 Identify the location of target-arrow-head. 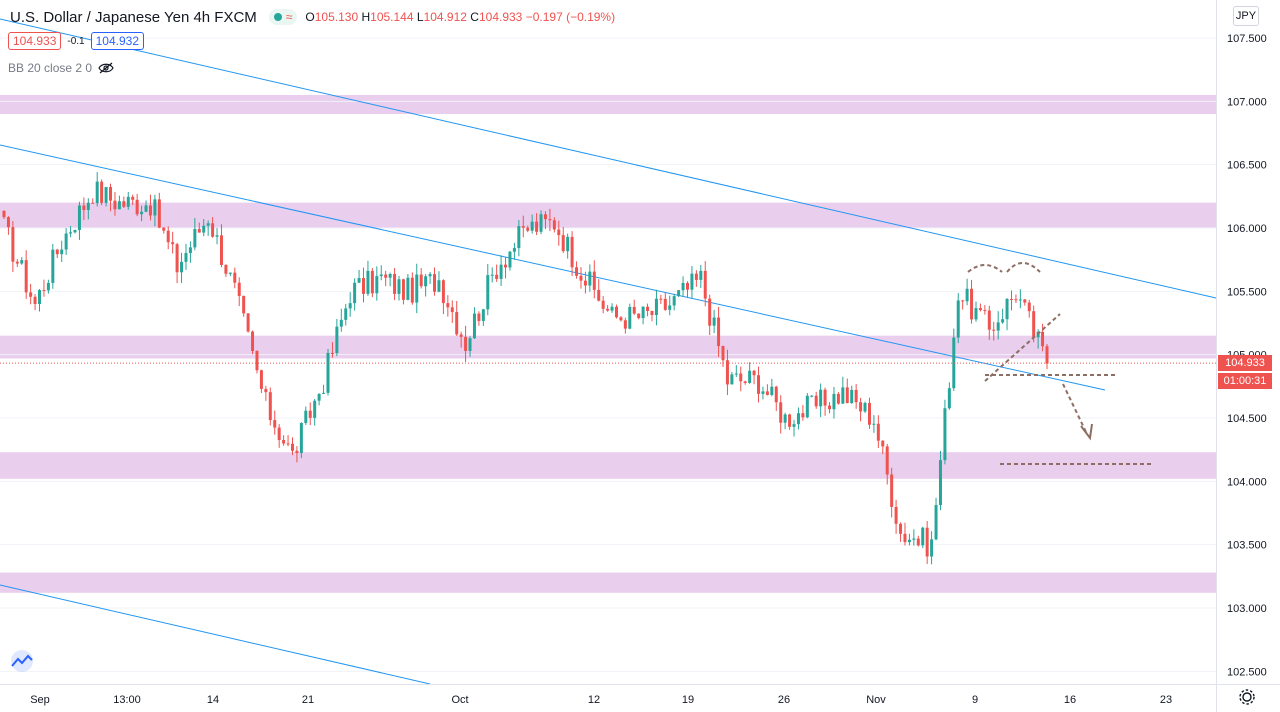
(1086, 432).